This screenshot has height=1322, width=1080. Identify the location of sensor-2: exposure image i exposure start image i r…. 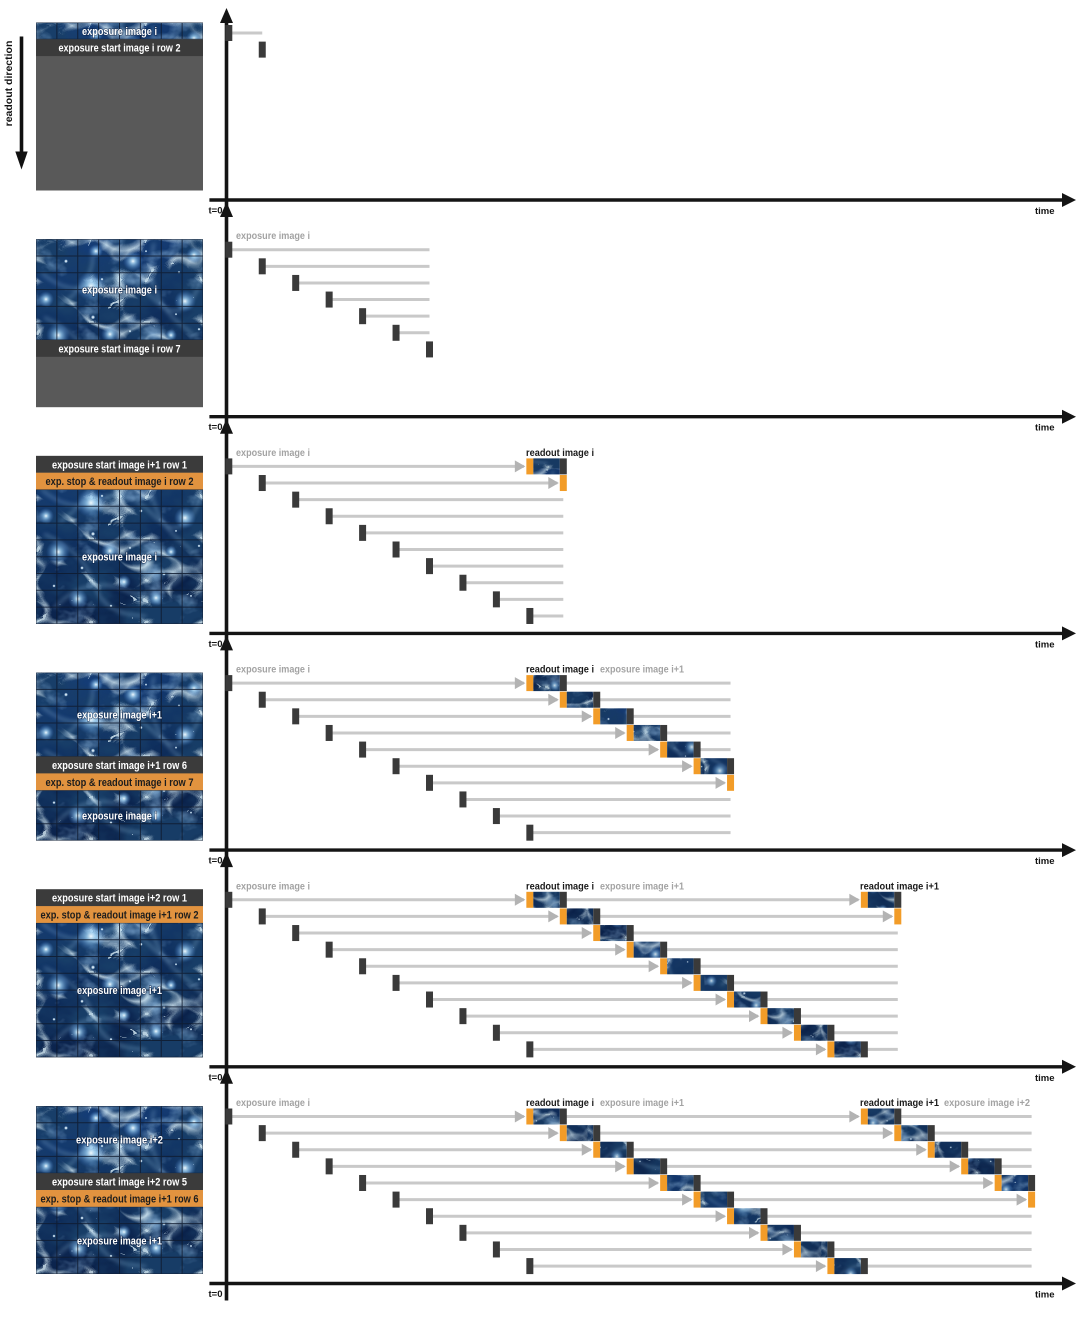
(119, 323).